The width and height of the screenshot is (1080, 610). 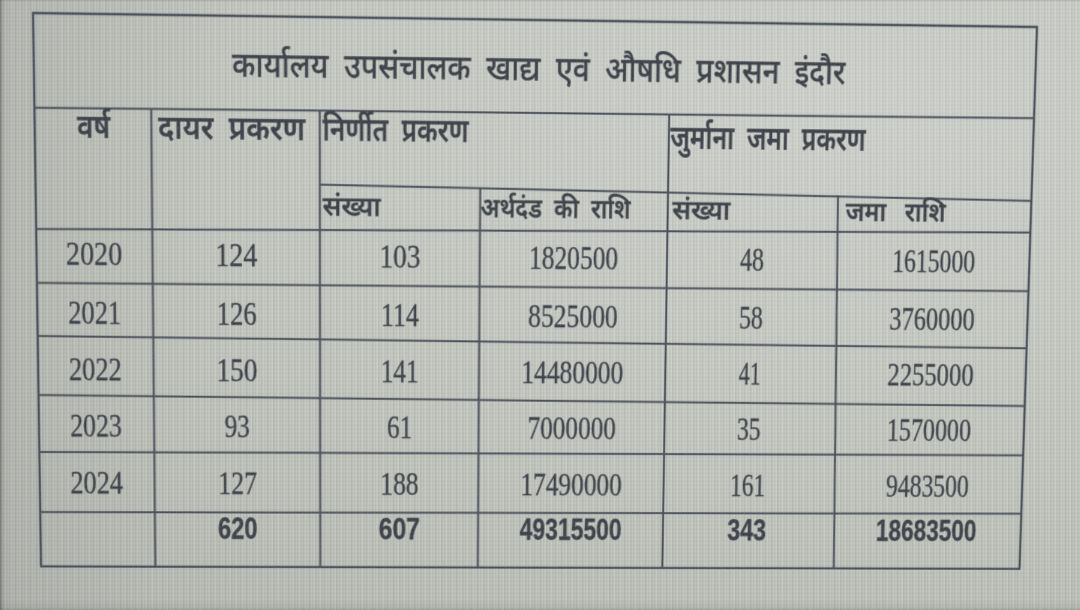 What do you see at coordinates (751, 319) in the screenshot?
I see `svg-text: 58` at bounding box center [751, 319].